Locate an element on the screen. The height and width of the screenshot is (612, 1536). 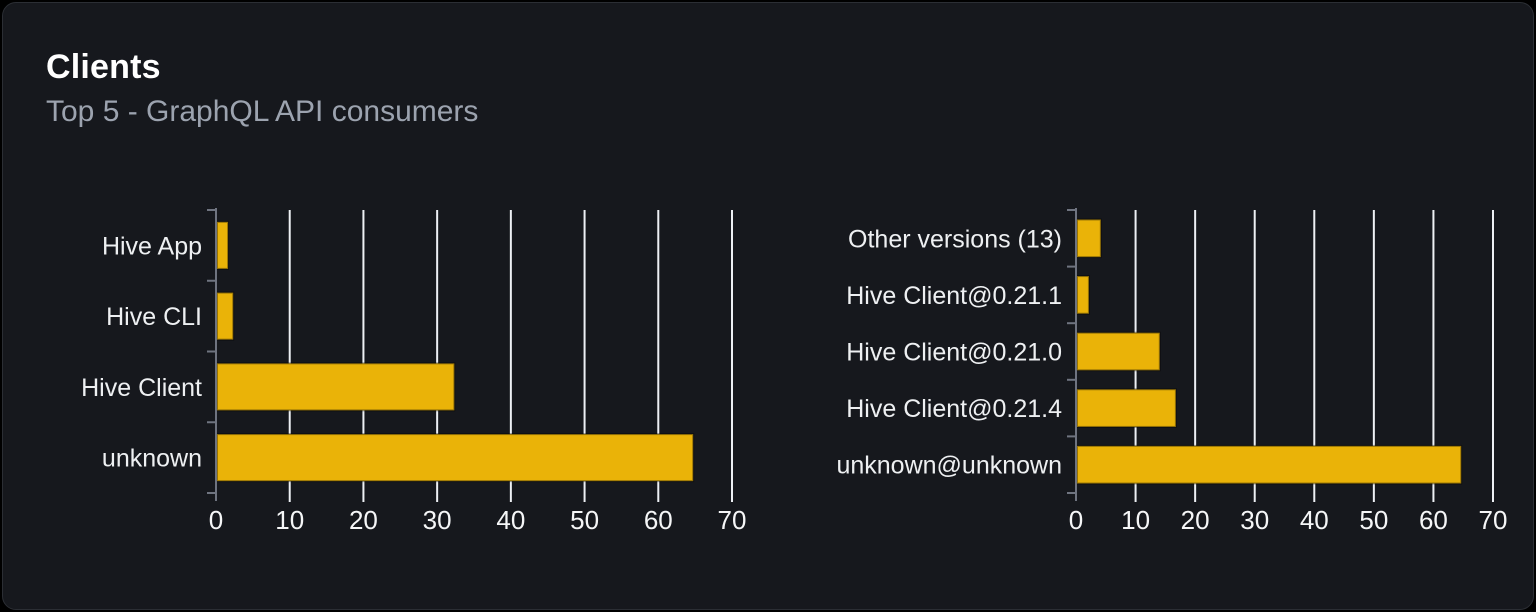
category-label: unknown is located at coordinates (152, 459).